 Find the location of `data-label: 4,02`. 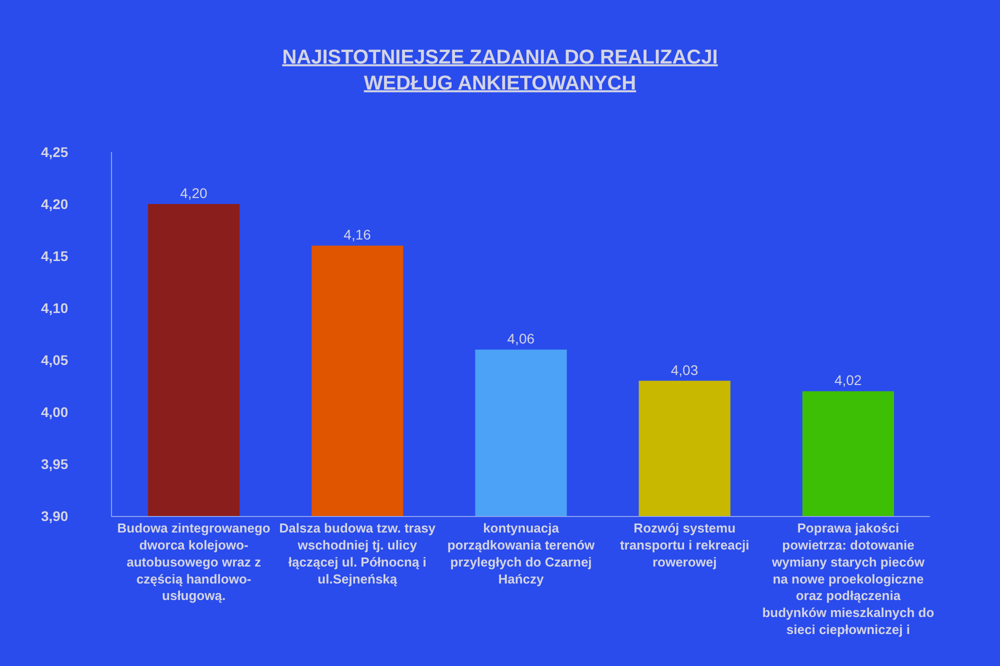

data-label: 4,02 is located at coordinates (848, 380).